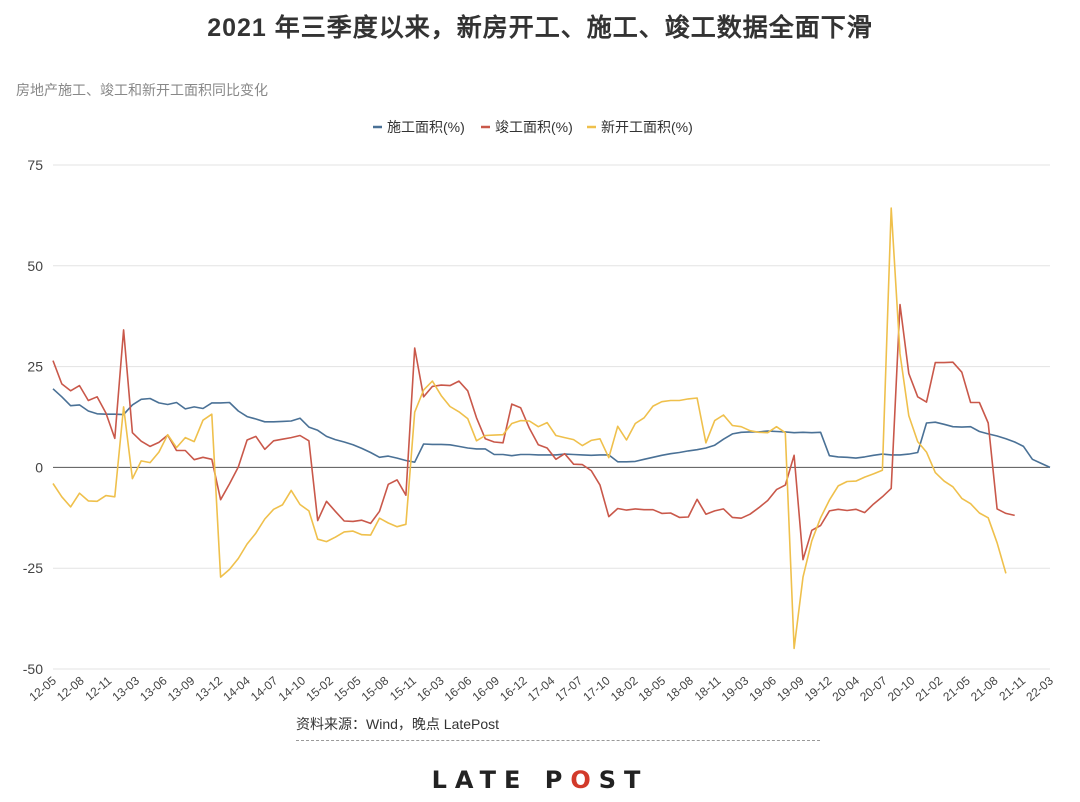 The height and width of the screenshot is (802, 1080). Describe the element at coordinates (209, 688) in the screenshot. I see `x-tick-label: 13-12` at that location.